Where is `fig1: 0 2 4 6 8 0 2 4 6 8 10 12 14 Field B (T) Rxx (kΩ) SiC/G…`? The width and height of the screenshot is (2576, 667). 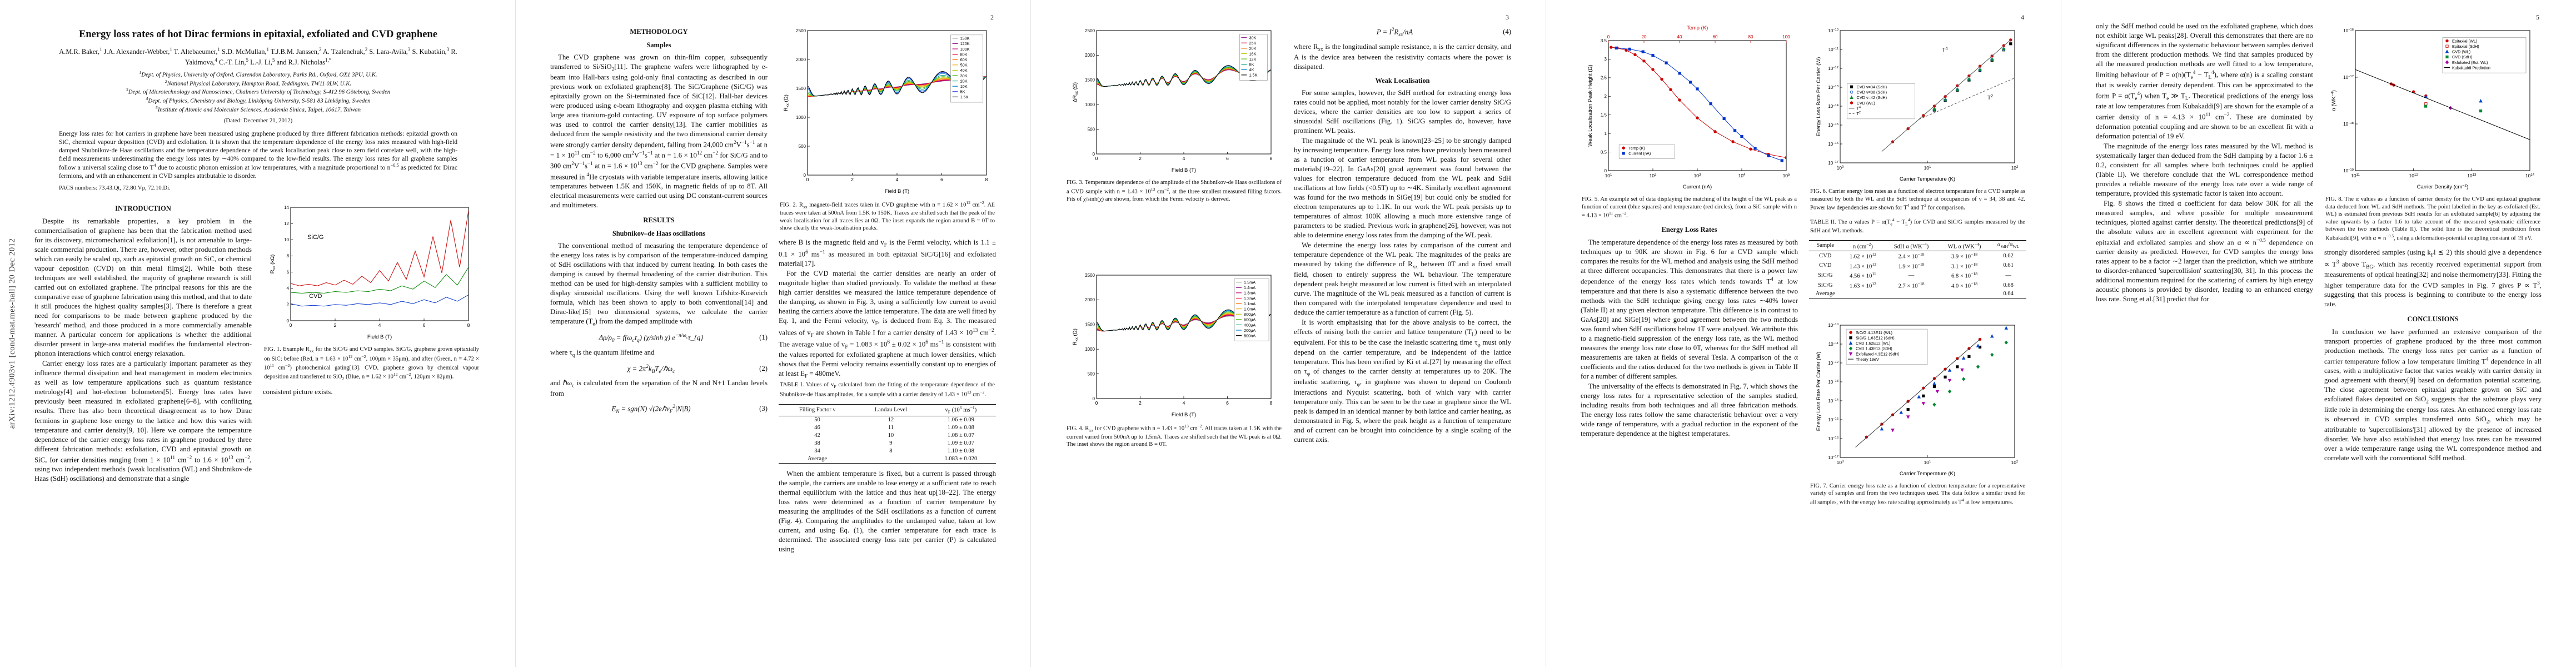 fig1: 0 2 4 6 8 0 2 4 6 8 10 12 14 Field B (T) Rxx (kΩ) SiC/G… is located at coordinates (371, 272).